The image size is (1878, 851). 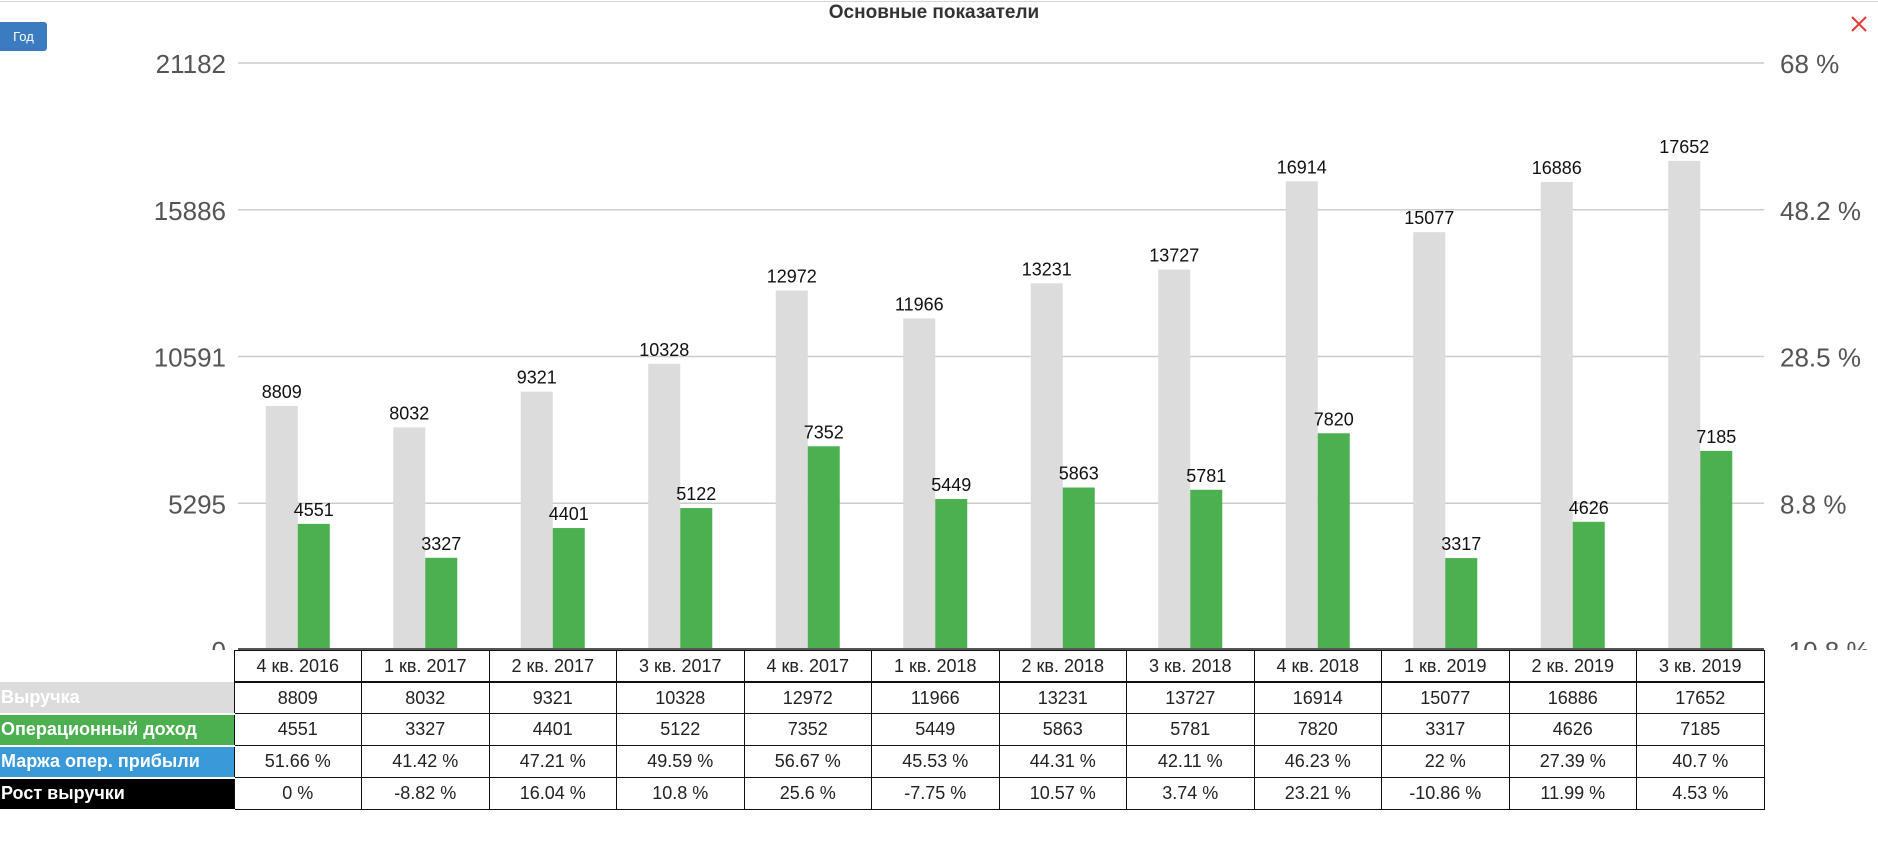 What do you see at coordinates (1700, 666) in the screenshot?
I see `category-label: 3 кв. 2019` at bounding box center [1700, 666].